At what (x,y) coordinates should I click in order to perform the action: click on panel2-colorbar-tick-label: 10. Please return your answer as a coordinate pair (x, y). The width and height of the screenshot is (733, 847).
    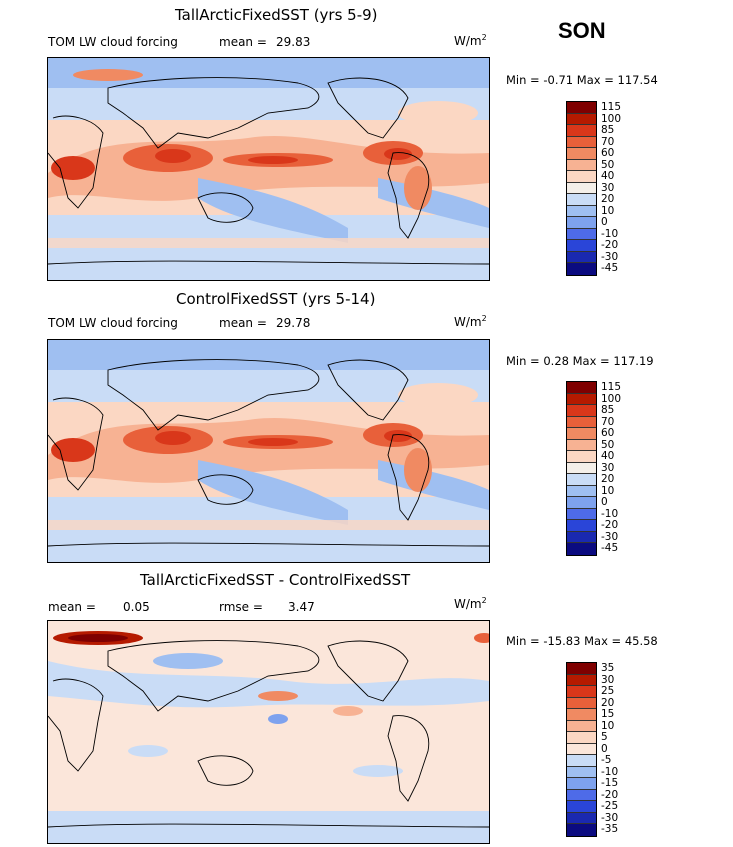
    Looking at the image, I should click on (608, 490).